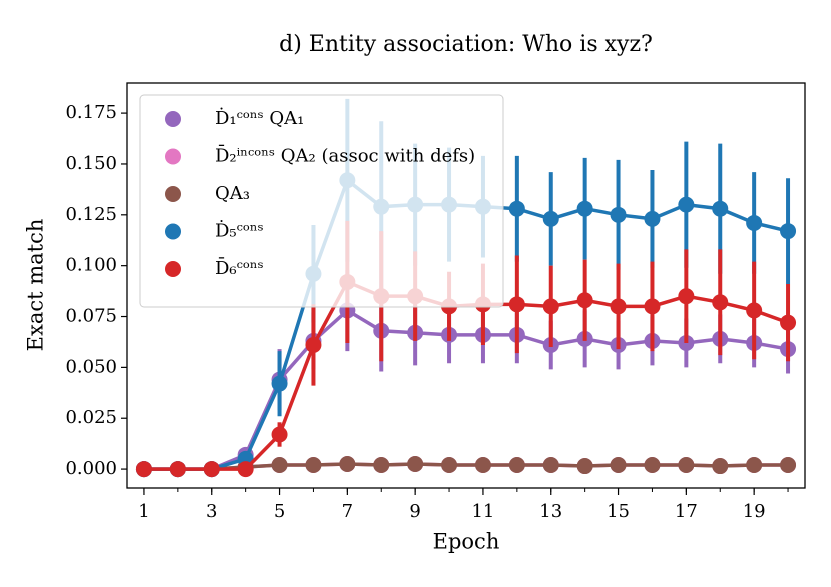 The height and width of the screenshot is (587, 831). I want to click on legend-label: Ḋ₅ᶜᵒⁿˢ, so click(239, 230).